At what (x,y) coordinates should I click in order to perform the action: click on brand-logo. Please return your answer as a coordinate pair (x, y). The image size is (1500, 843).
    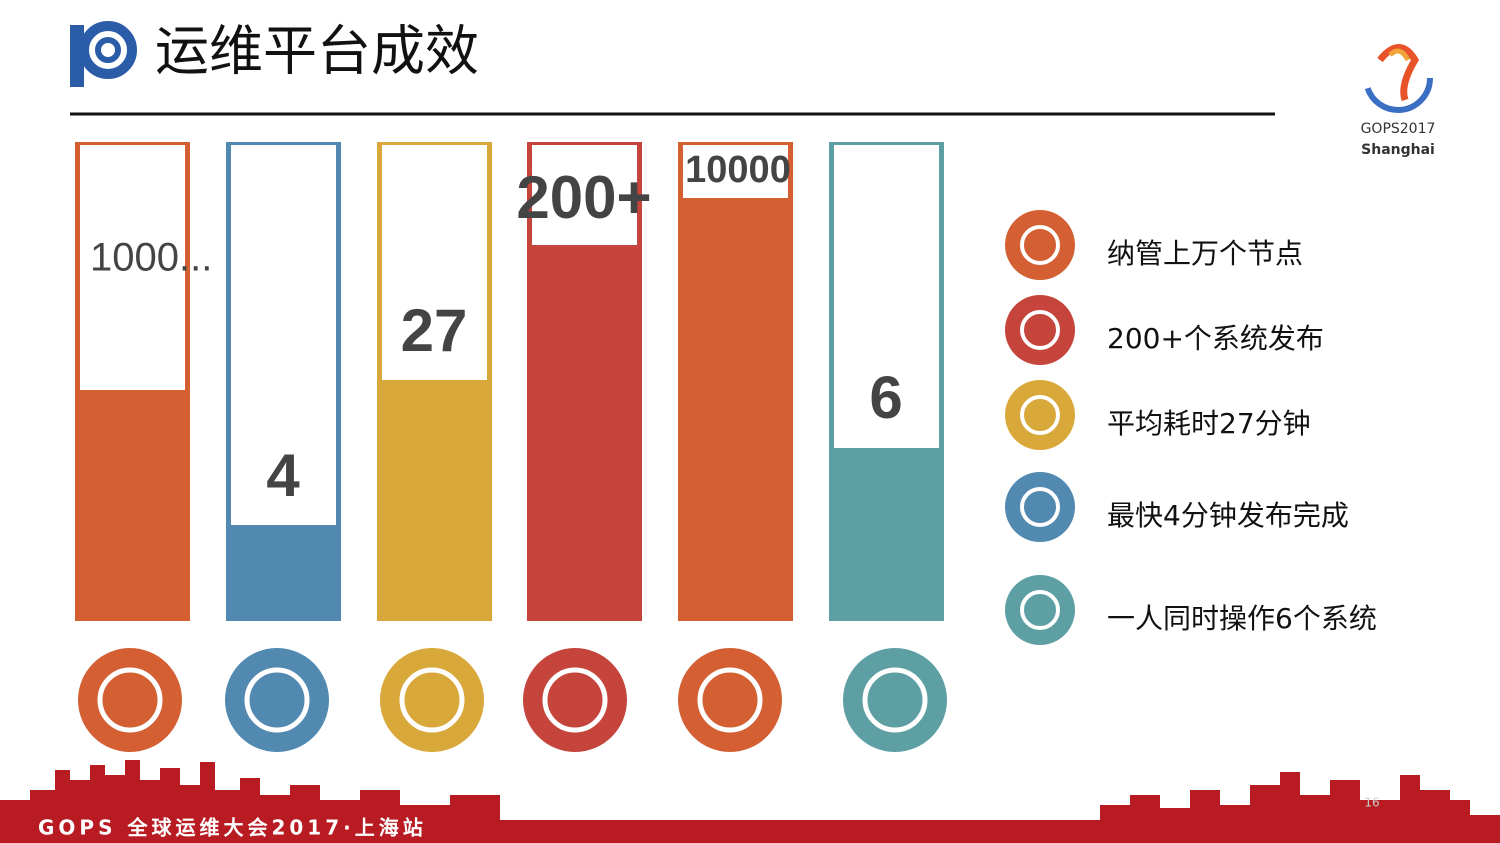
    Looking at the image, I should click on (103, 54).